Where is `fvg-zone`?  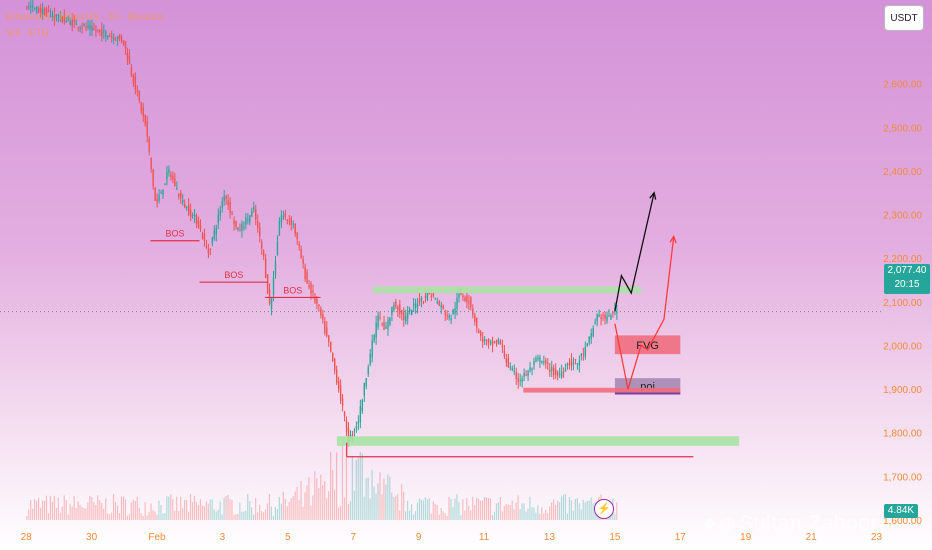 fvg-zone is located at coordinates (647, 345).